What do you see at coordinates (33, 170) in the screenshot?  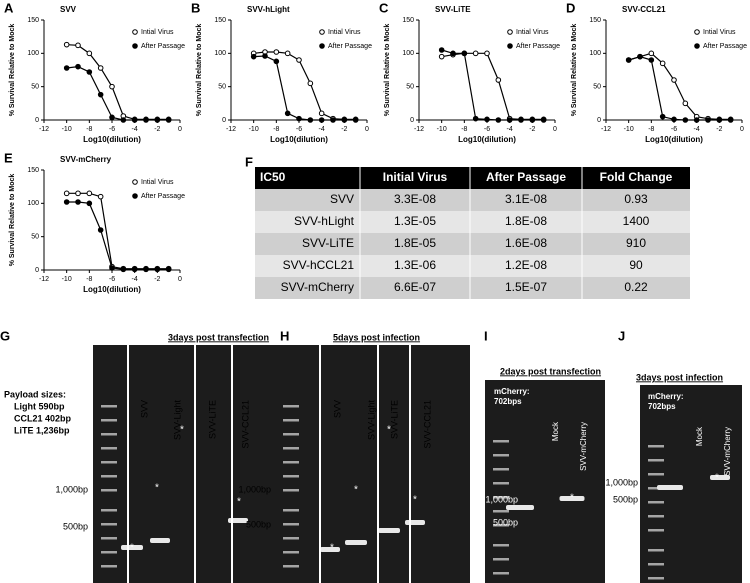 I see `y-tick-label: 150` at bounding box center [33, 170].